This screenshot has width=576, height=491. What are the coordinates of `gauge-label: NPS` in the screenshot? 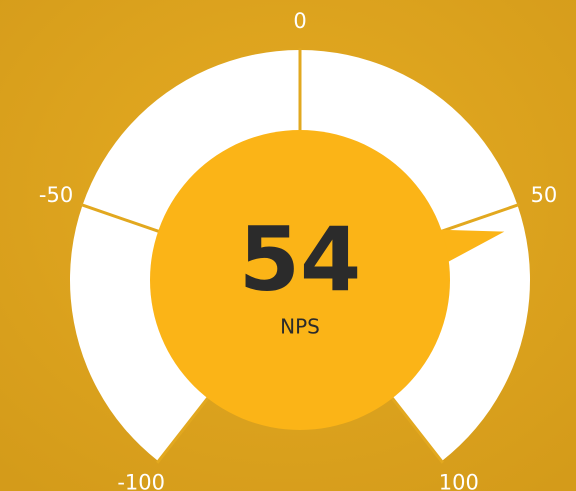 It's located at (300, 327).